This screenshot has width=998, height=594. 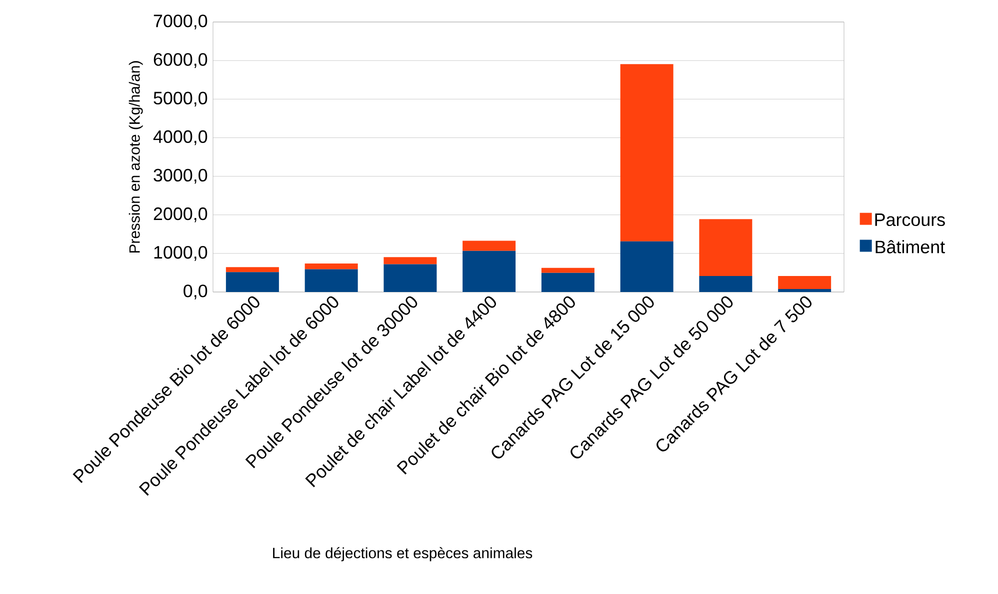 I want to click on y-tick-label: 0,0, so click(x=196, y=292).